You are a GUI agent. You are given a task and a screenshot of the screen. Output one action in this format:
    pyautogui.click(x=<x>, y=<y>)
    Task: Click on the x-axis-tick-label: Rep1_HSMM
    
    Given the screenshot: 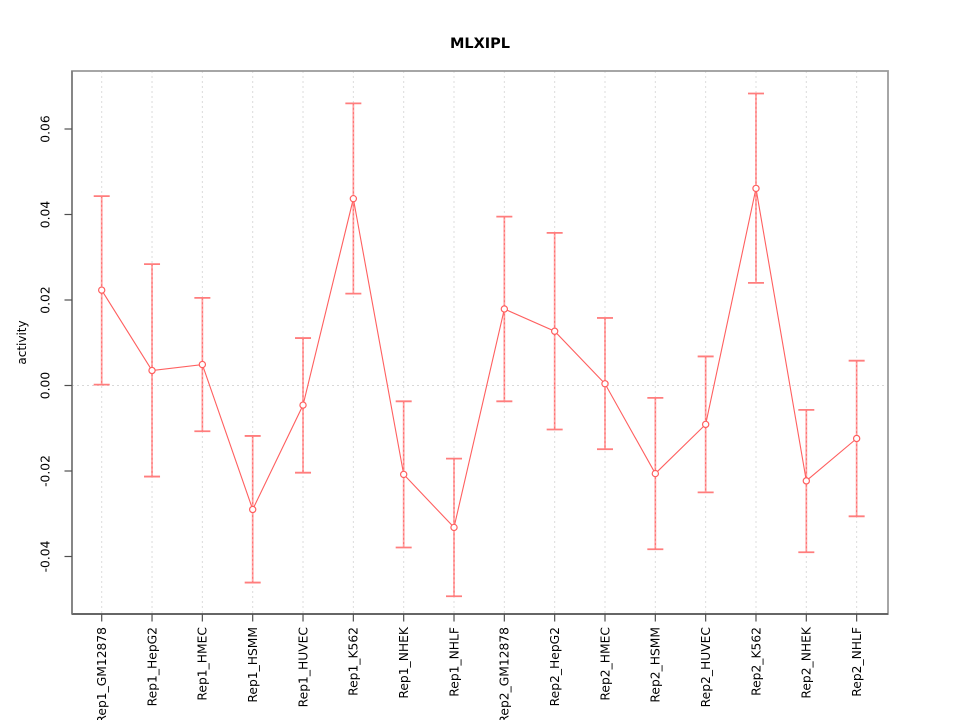 What is the action you would take?
    pyautogui.click(x=253, y=665)
    